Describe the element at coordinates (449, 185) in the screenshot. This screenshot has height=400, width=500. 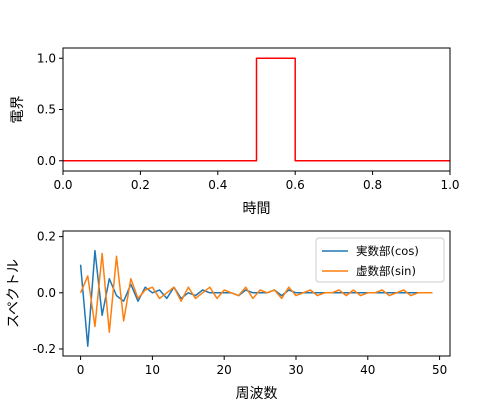
I see `x-tick-label: 1.0` at that location.